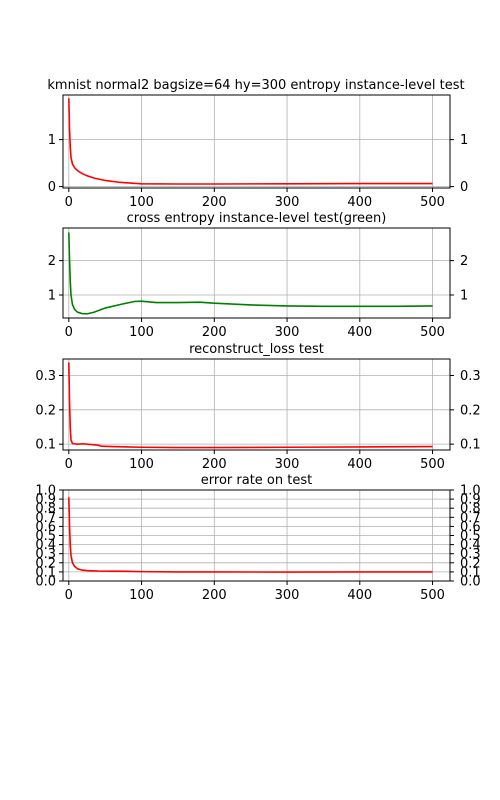 This screenshot has height=800, width=500. Describe the element at coordinates (45, 518) in the screenshot. I see `y-tick-label: 0.7` at that location.